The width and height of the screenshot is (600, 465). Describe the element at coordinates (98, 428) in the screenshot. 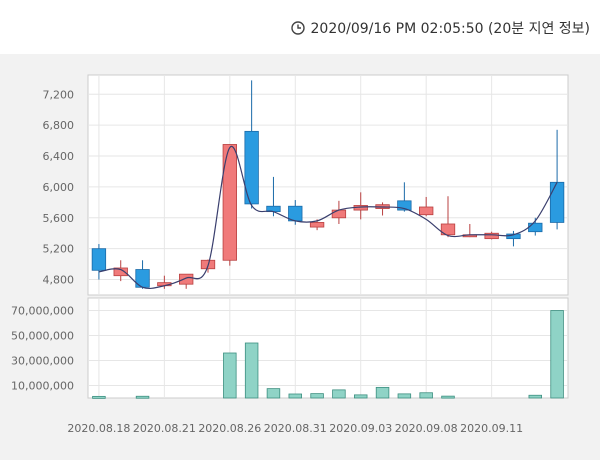

I see `x-tick-label: 2020.08.18` at that location.